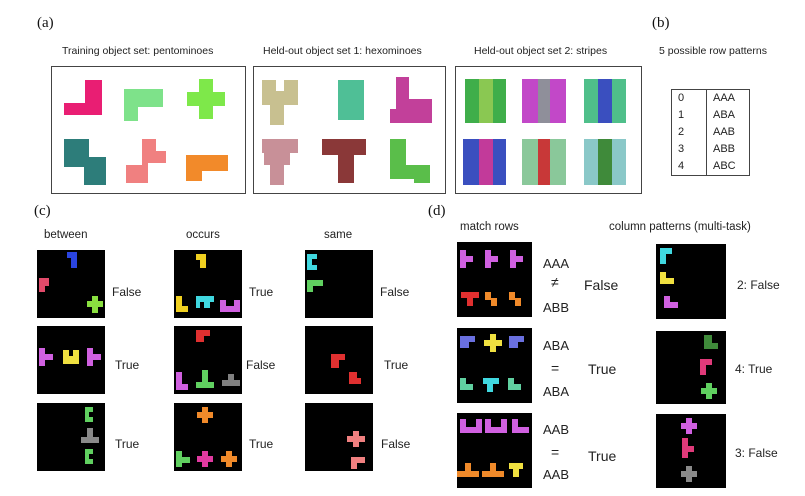  I want to click on match-2-answer: True, so click(602, 369).